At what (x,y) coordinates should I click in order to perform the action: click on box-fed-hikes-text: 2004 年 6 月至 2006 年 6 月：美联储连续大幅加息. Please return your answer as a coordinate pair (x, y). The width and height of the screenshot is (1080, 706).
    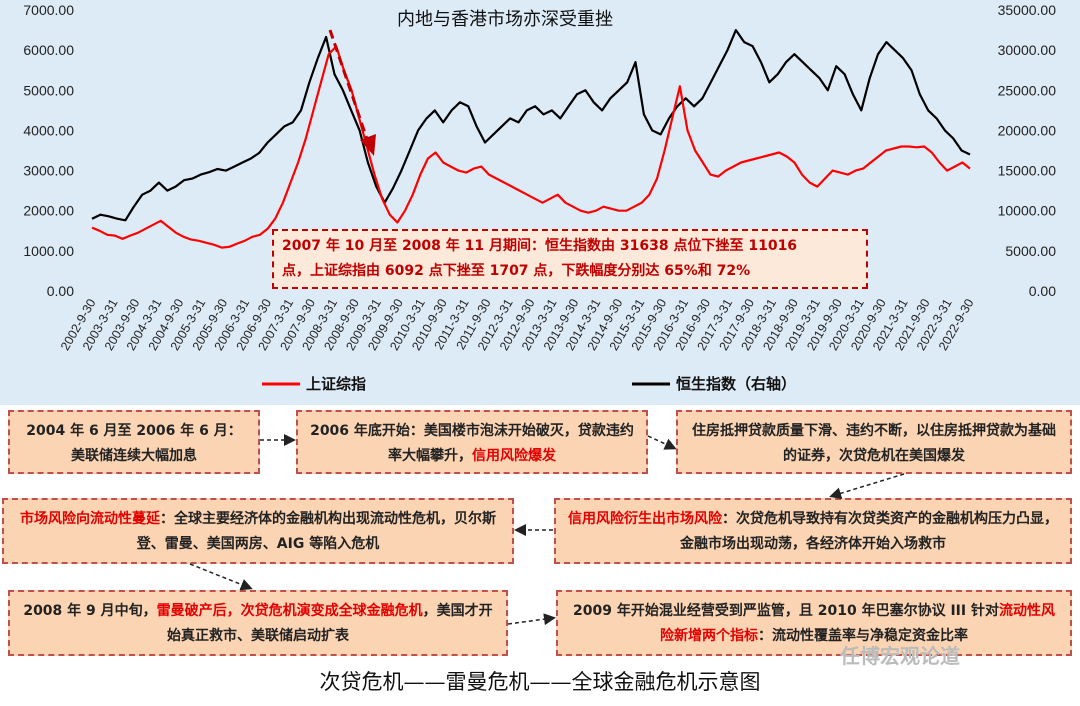
    Looking at the image, I should click on (134, 443).